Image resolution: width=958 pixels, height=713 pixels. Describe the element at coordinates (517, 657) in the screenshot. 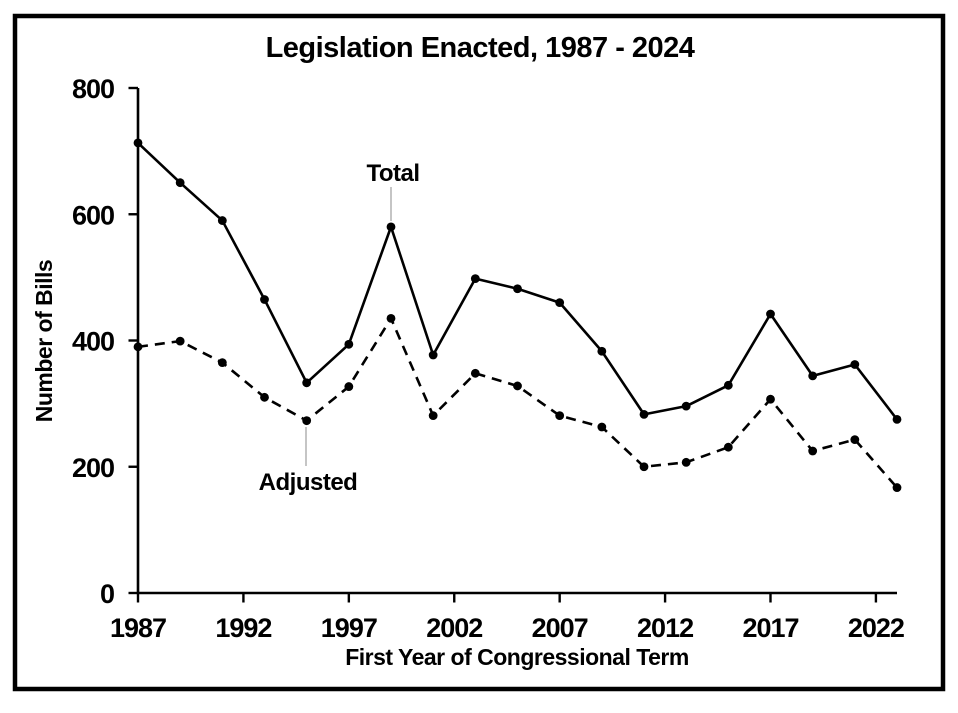

I see `x-axis-title: First Year of Congressional Term` at that location.